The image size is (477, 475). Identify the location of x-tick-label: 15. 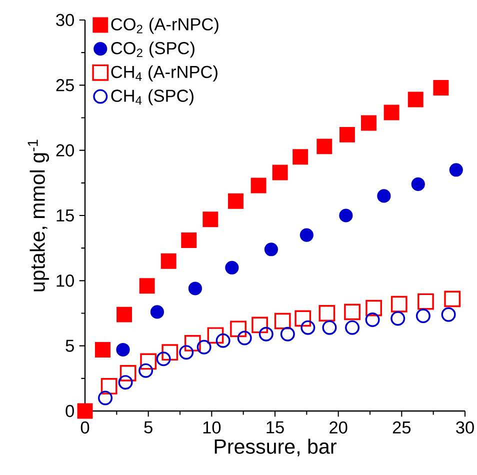
(275, 427).